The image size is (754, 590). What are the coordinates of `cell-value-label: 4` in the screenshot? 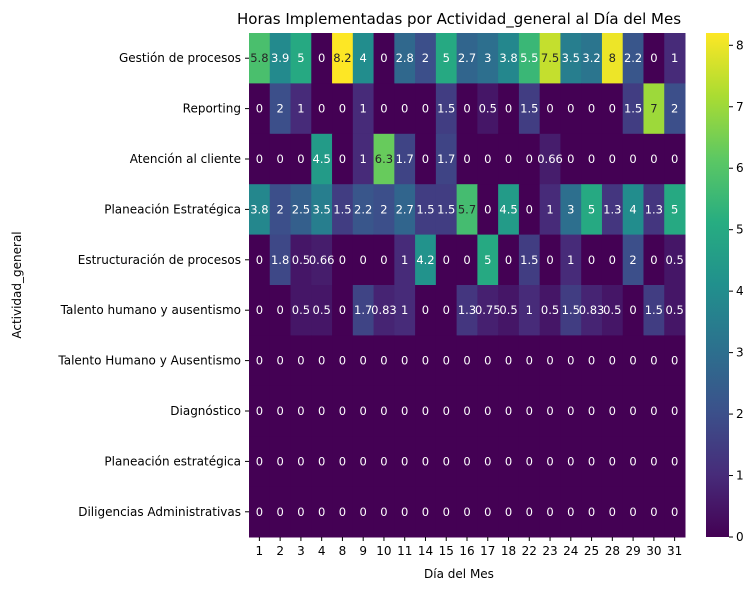 It's located at (632, 209).